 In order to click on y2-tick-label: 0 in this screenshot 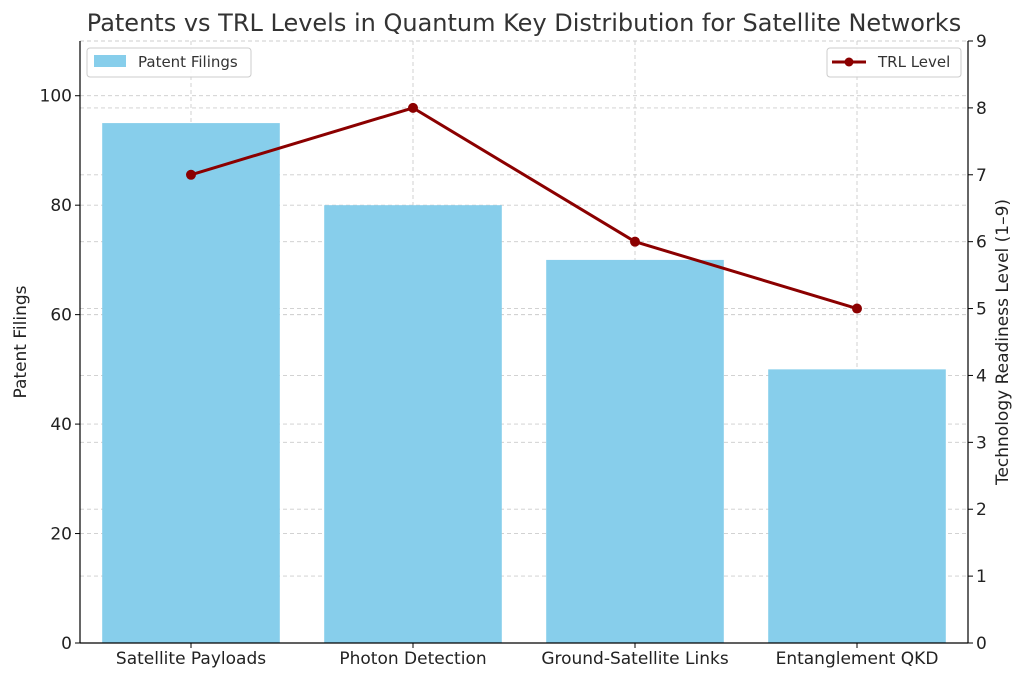, I will do `click(981, 644)`.